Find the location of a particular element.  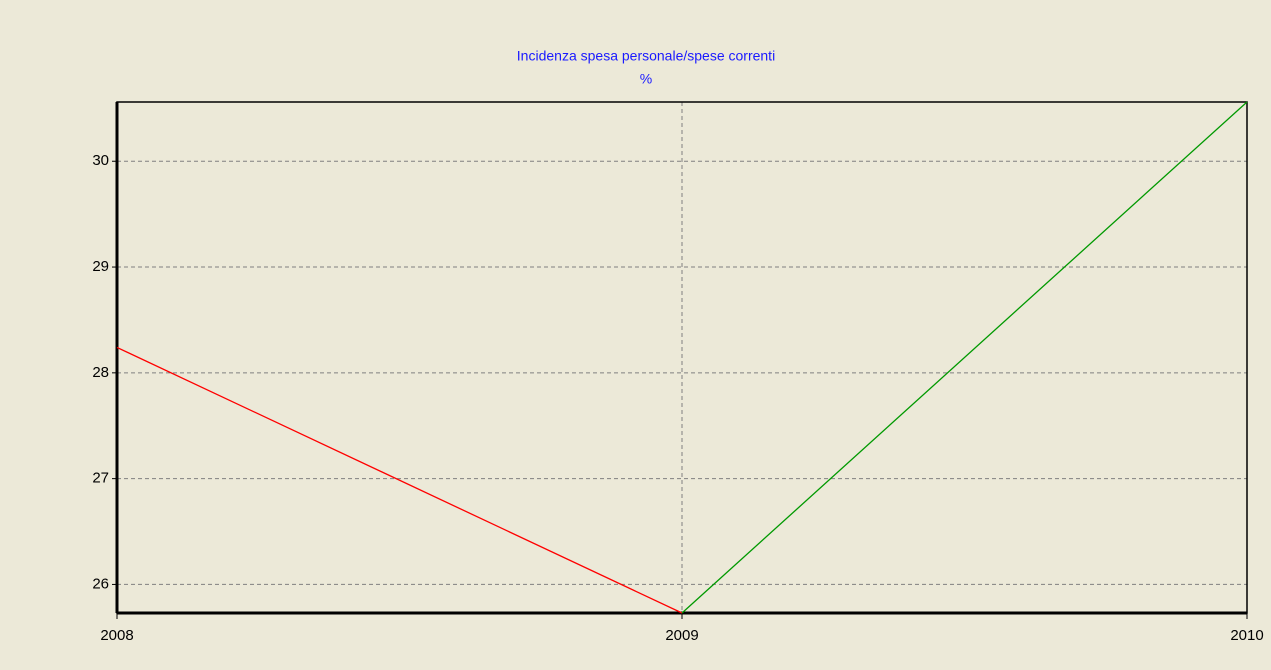

x-tick-label: 2008 is located at coordinates (116, 635).